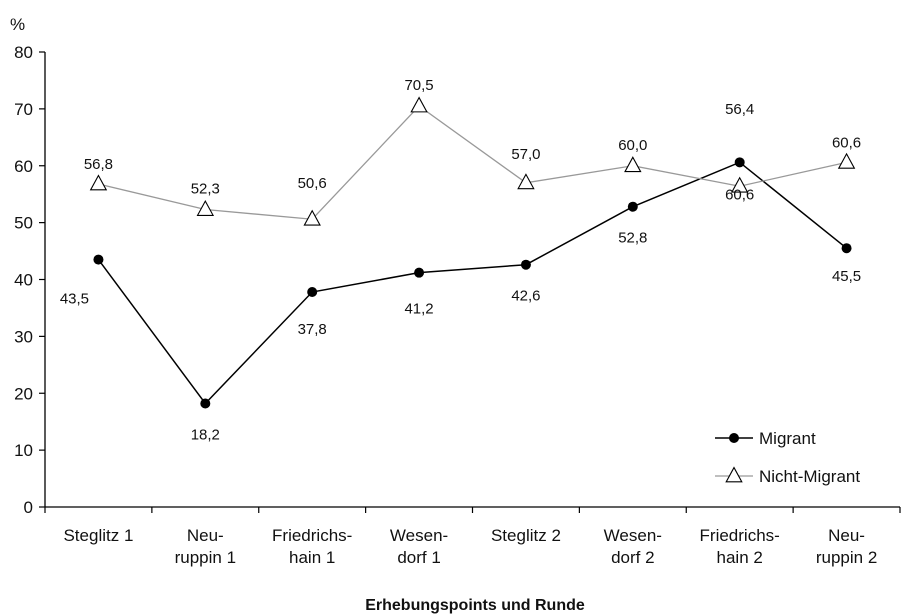 This screenshot has width=910, height=616. I want to click on x-tick-label: Friedrichs-hain 2, so click(740, 546).